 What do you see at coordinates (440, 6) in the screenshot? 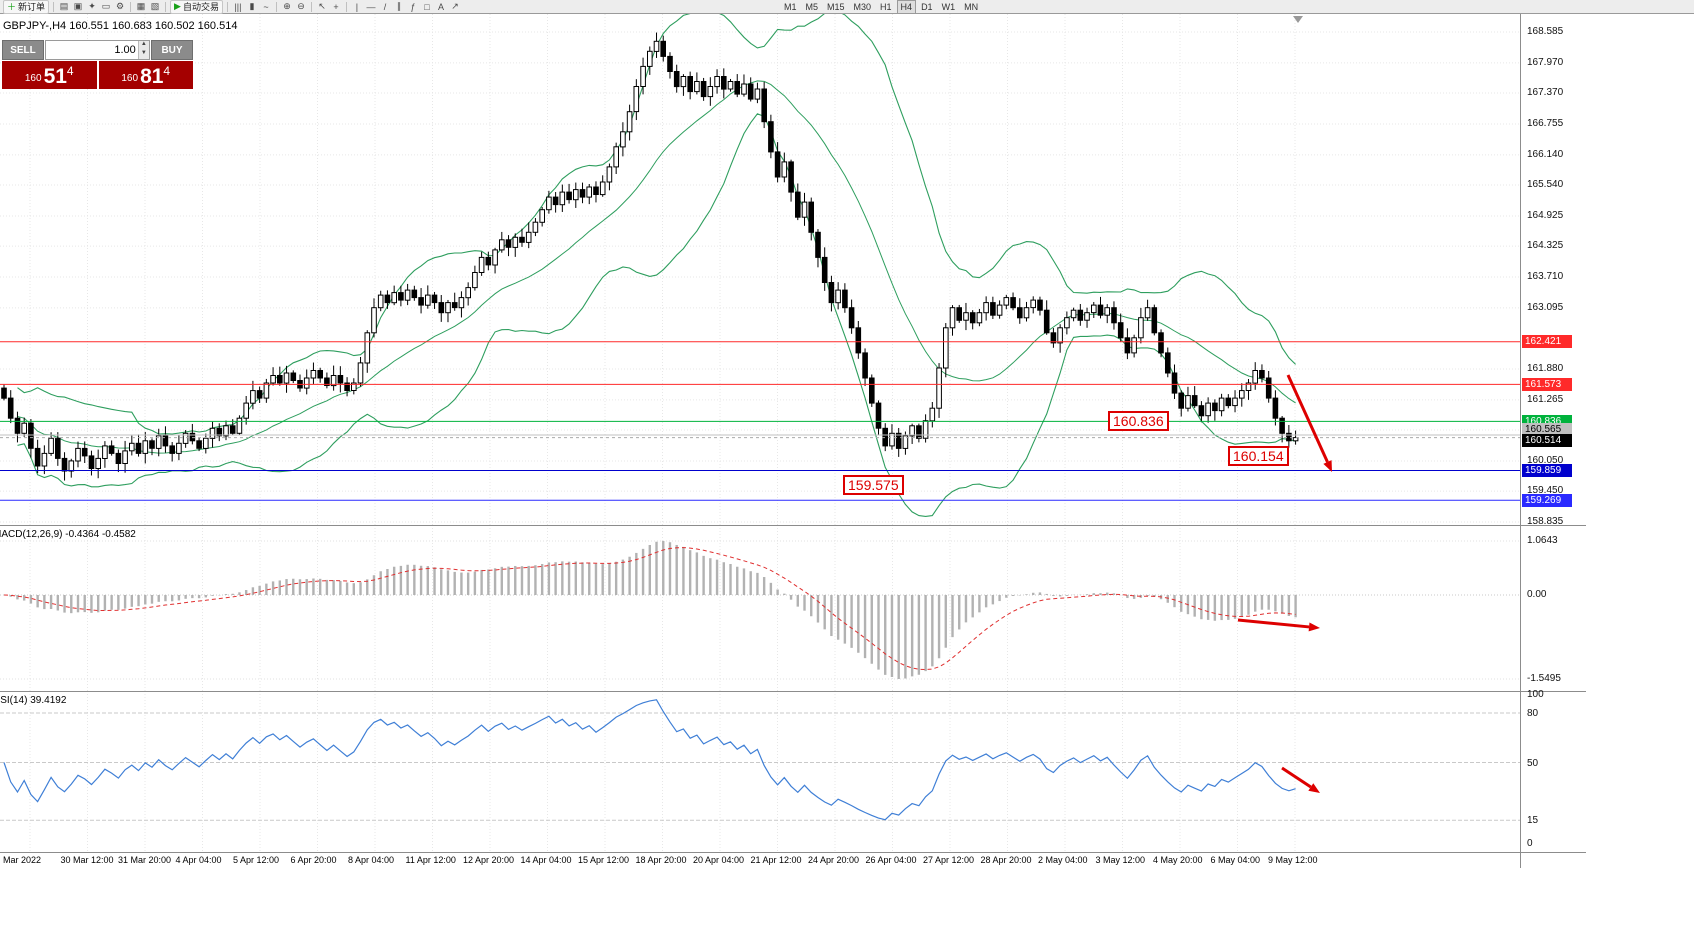
I see `text-label-icon: A` at bounding box center [440, 6].